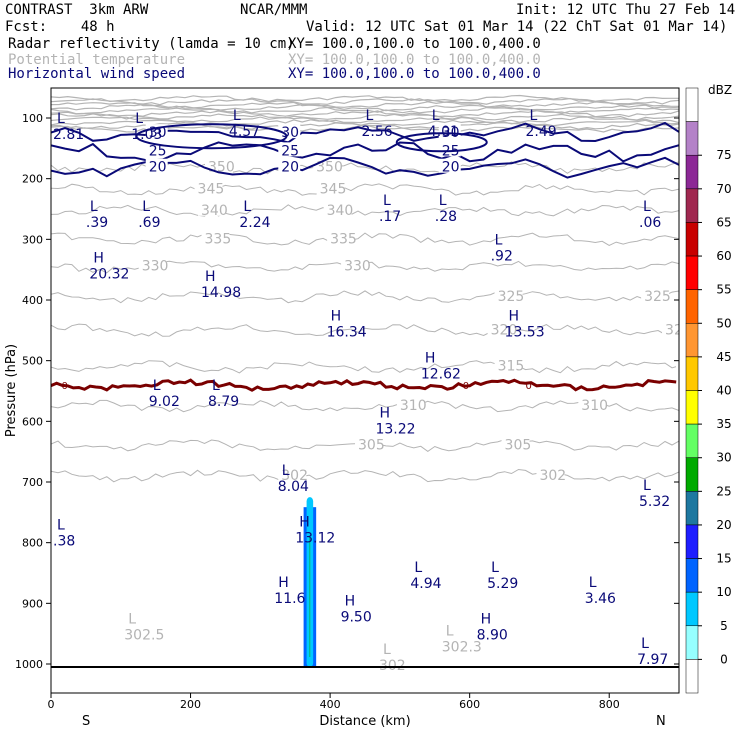  What do you see at coordinates (293, 487) in the screenshot?
I see `wind-extremum-value: 8.04` at bounding box center [293, 487].